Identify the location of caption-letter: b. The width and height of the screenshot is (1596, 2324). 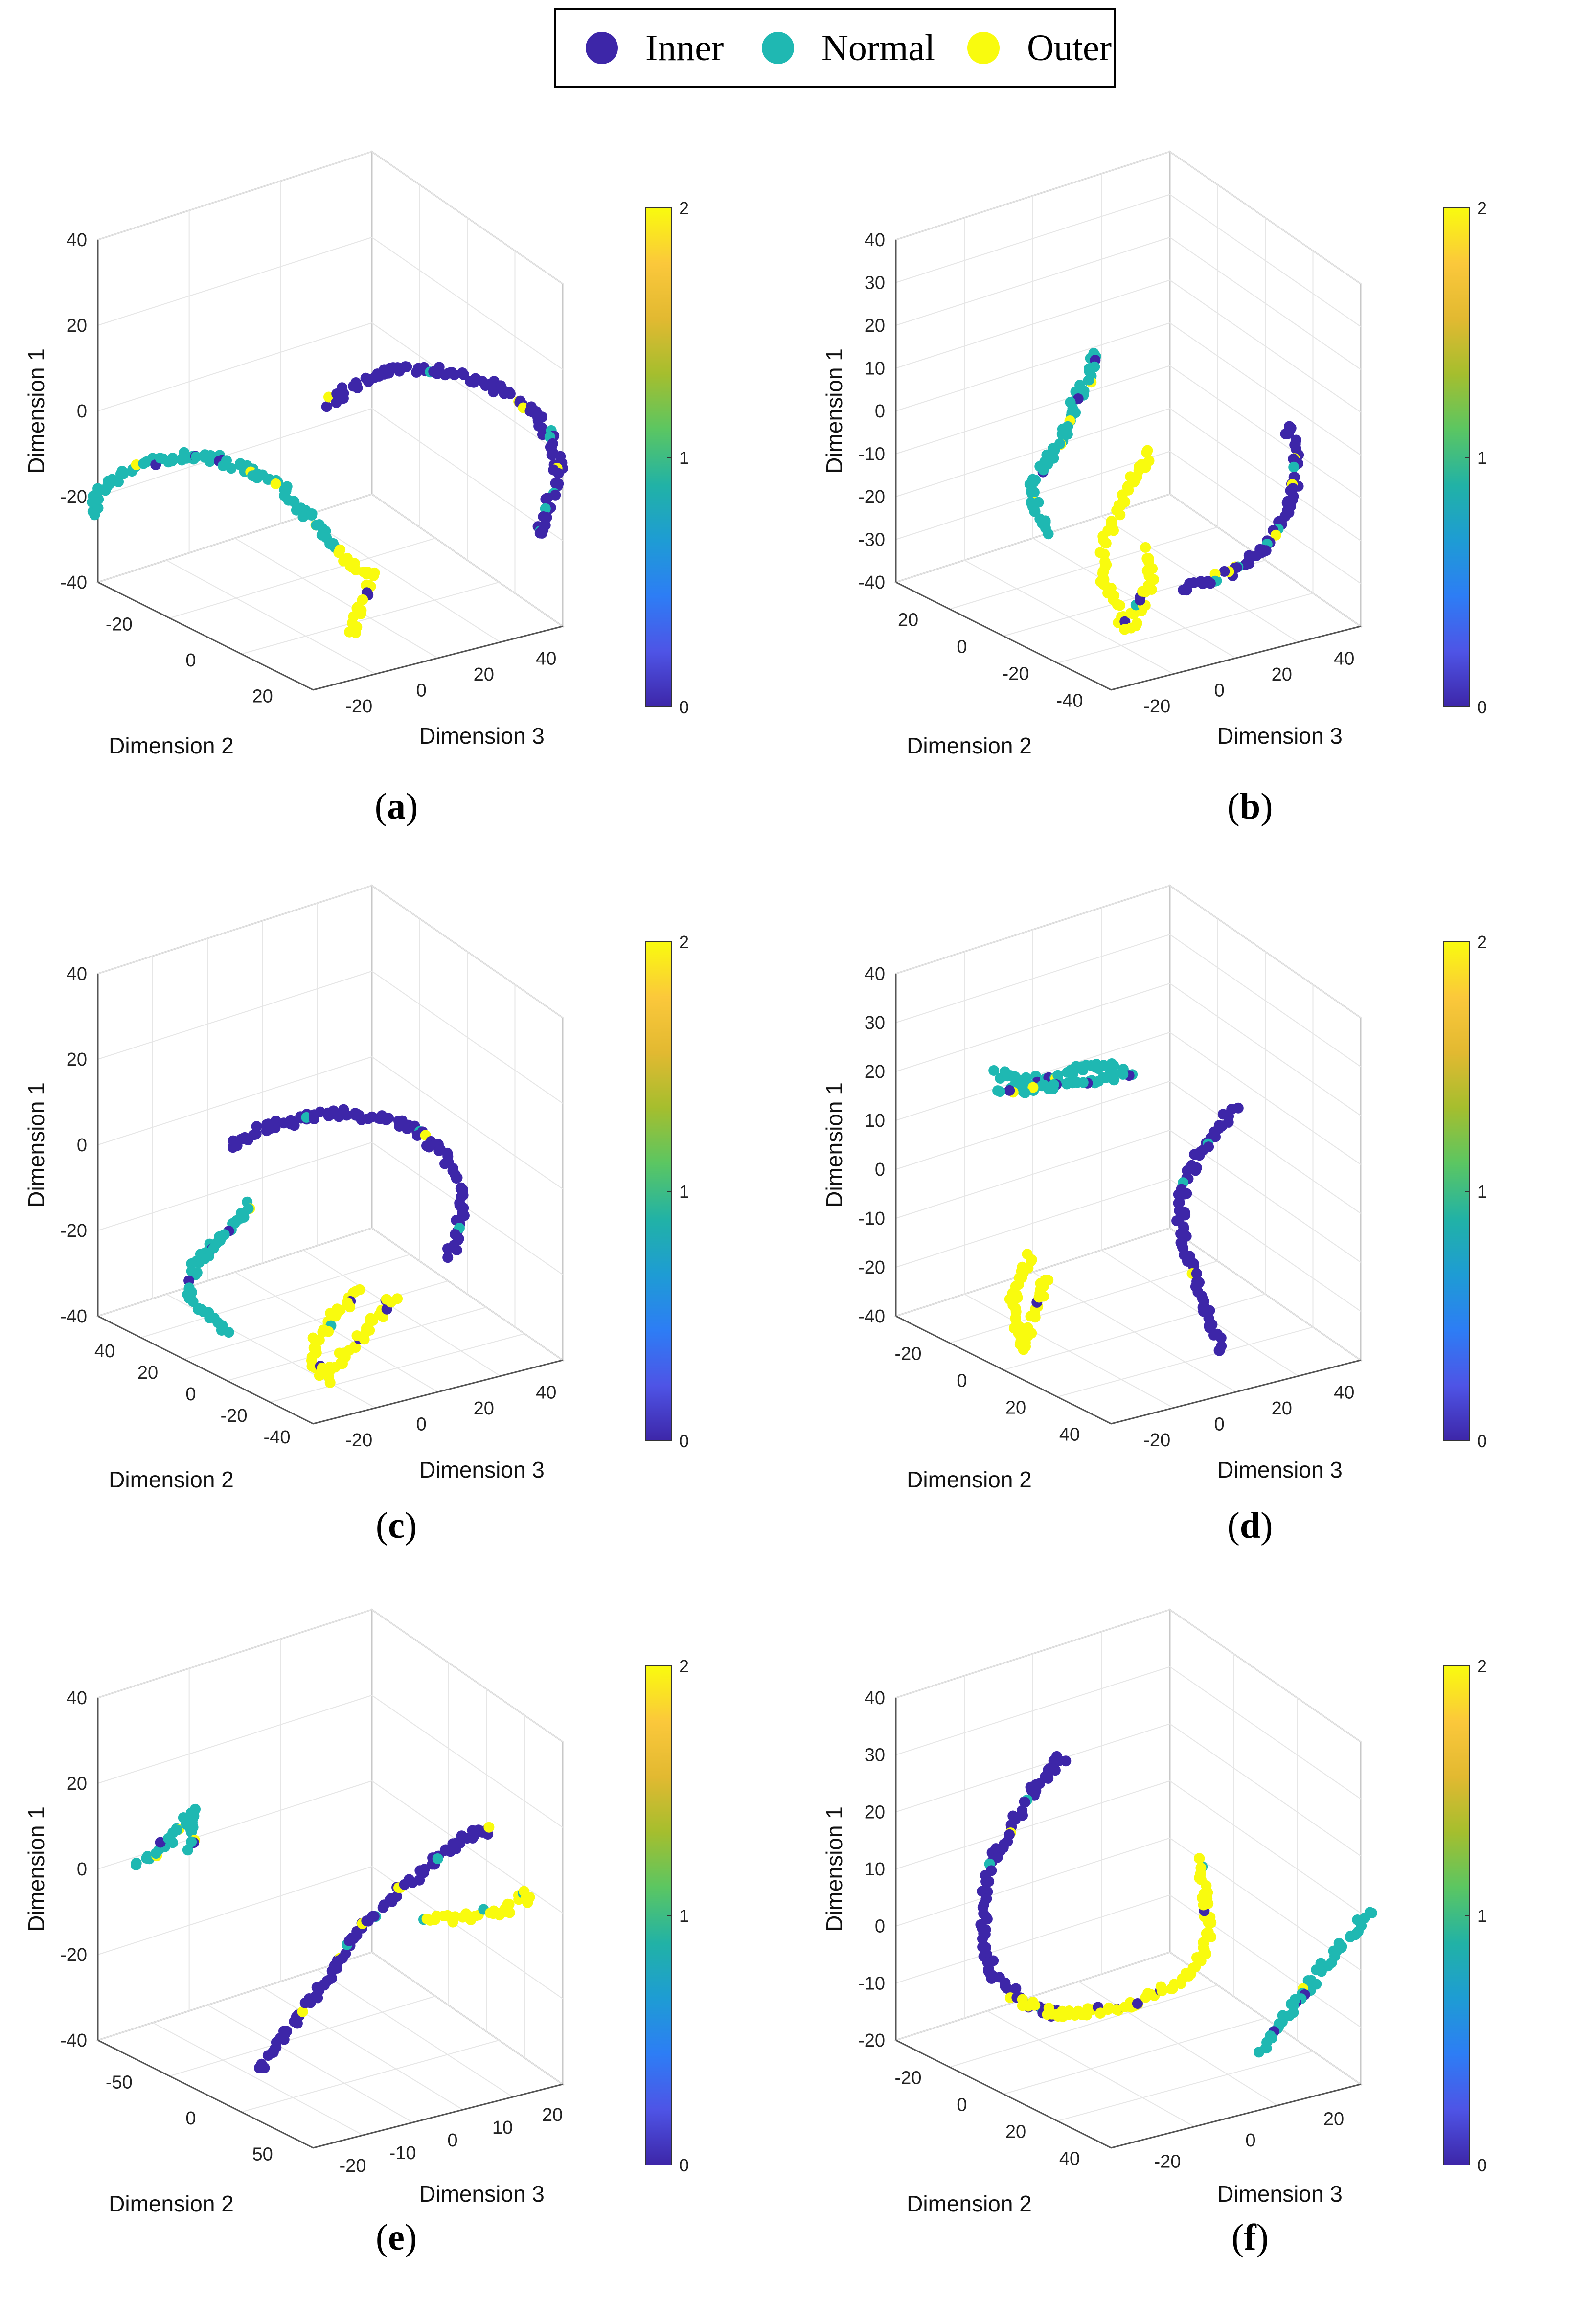
(1250, 806).